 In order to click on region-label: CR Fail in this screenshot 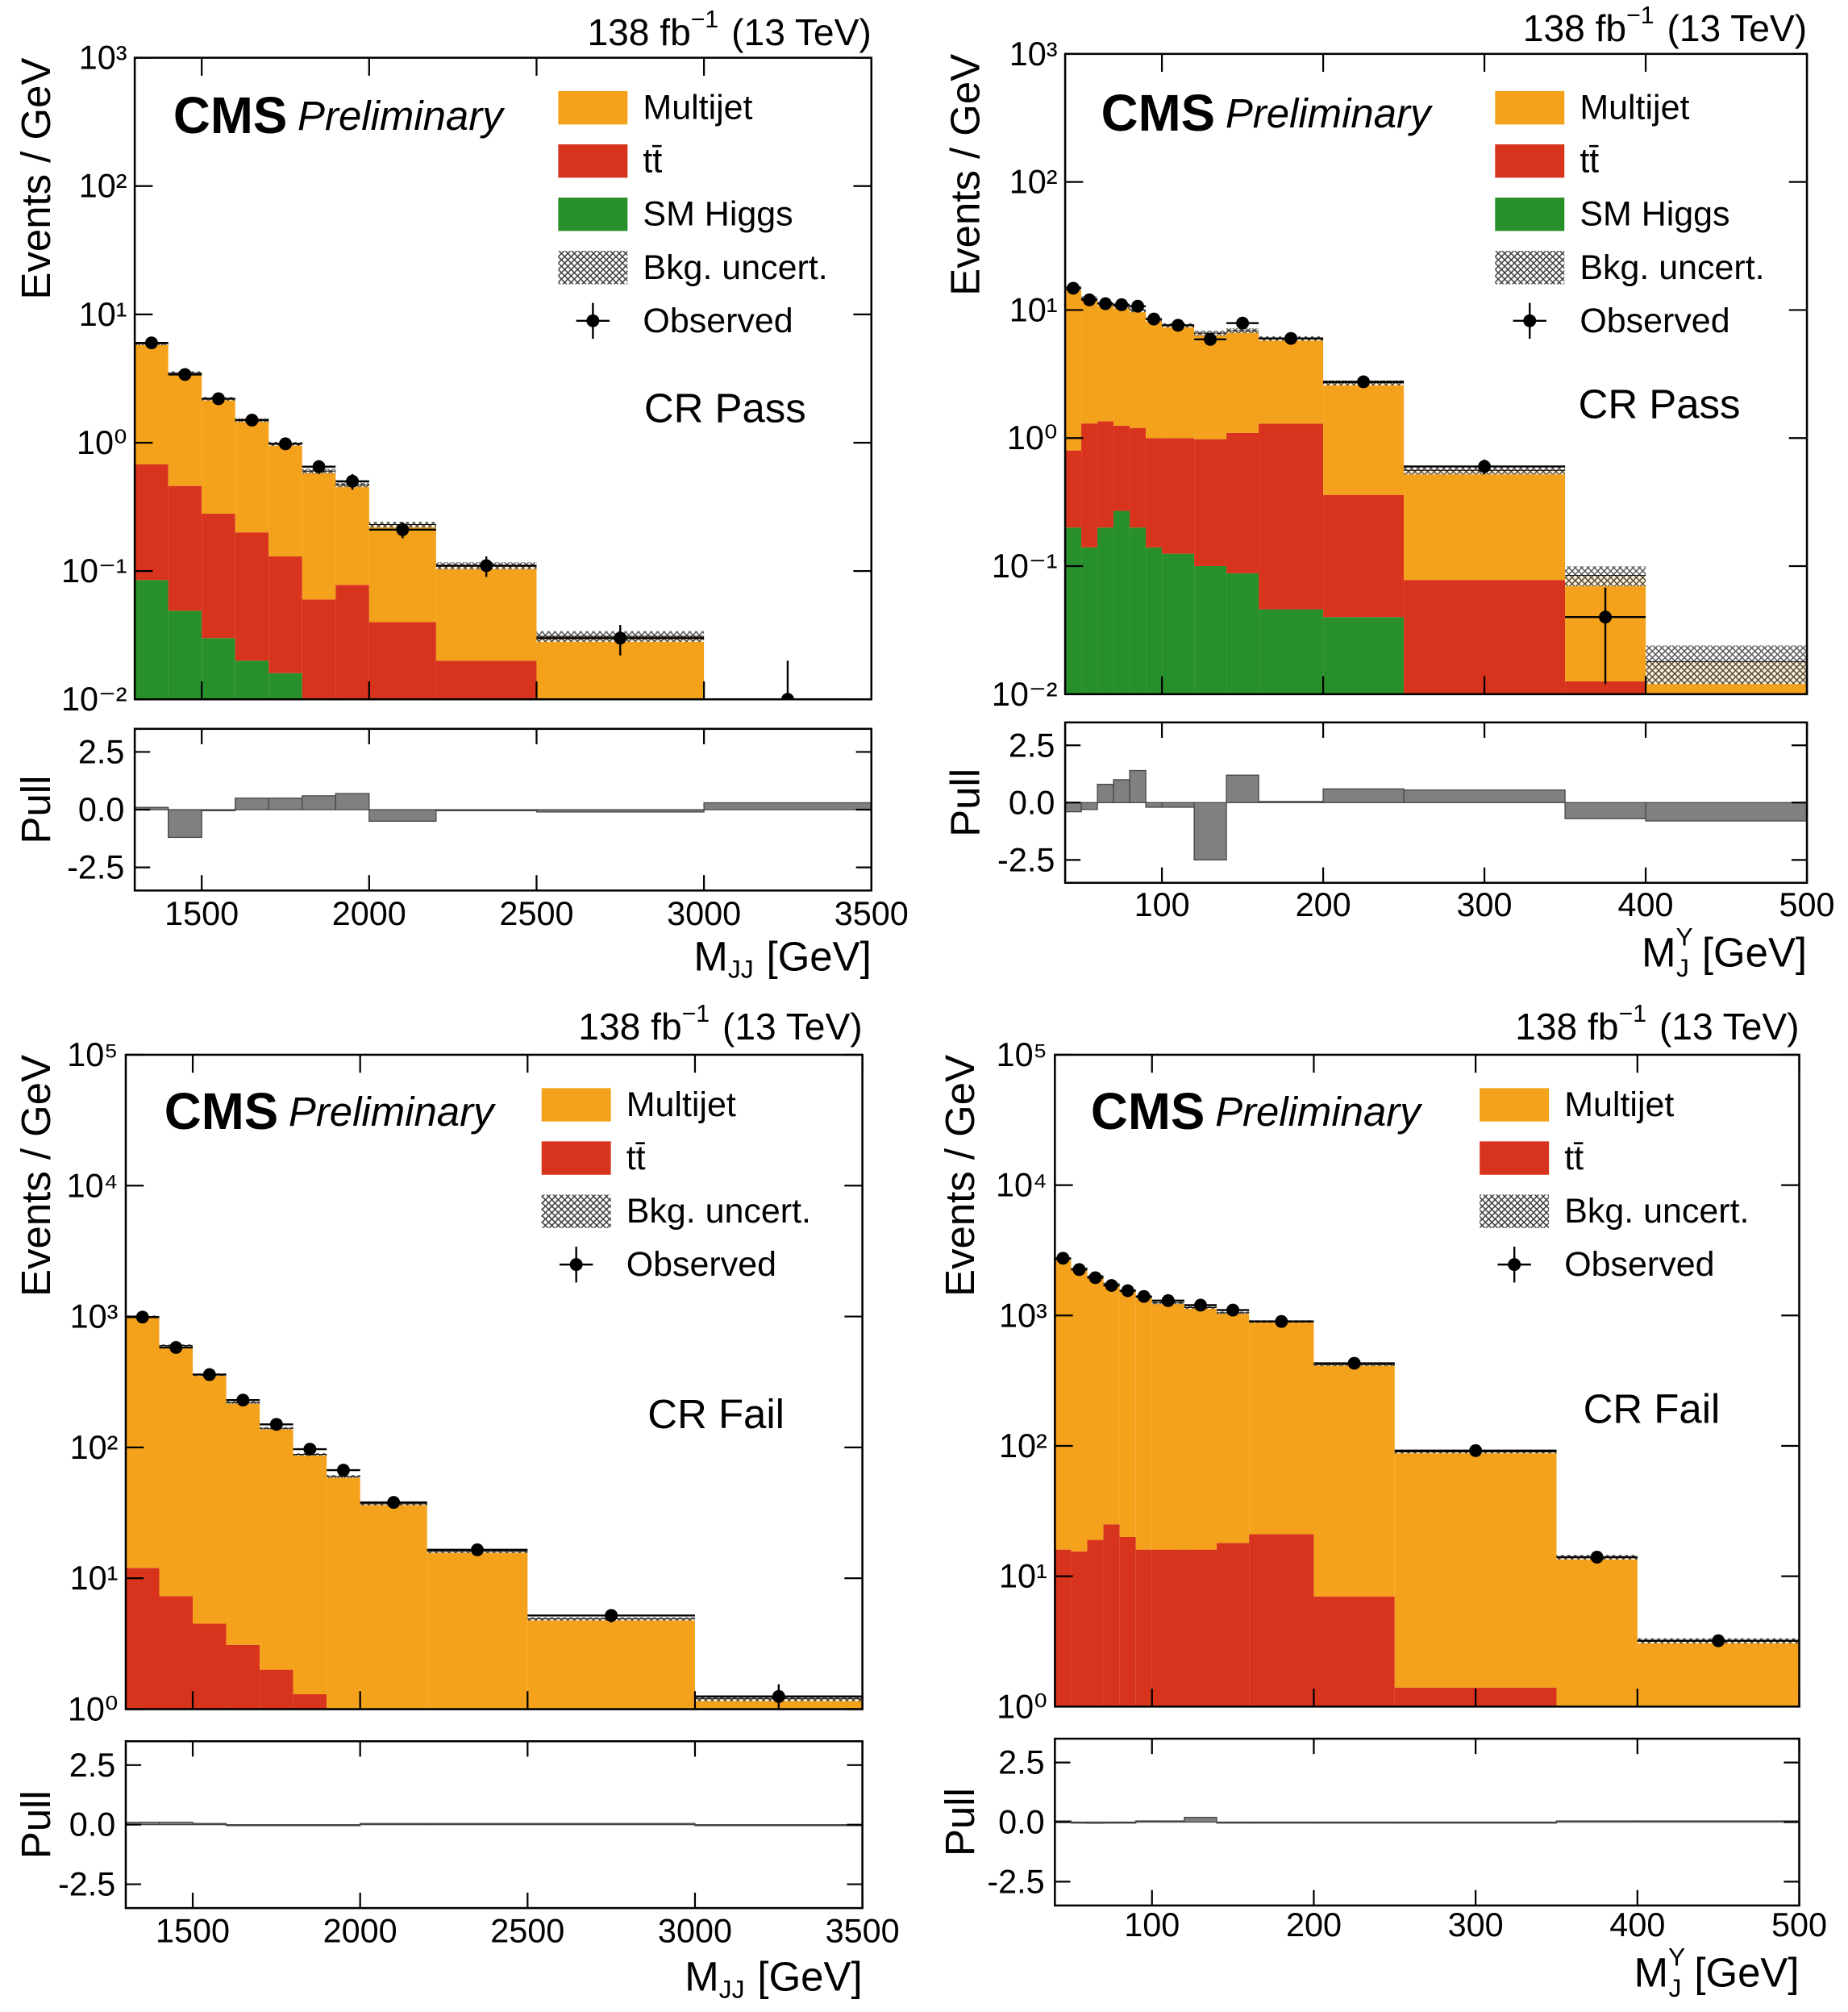, I will do `click(716, 1414)`.